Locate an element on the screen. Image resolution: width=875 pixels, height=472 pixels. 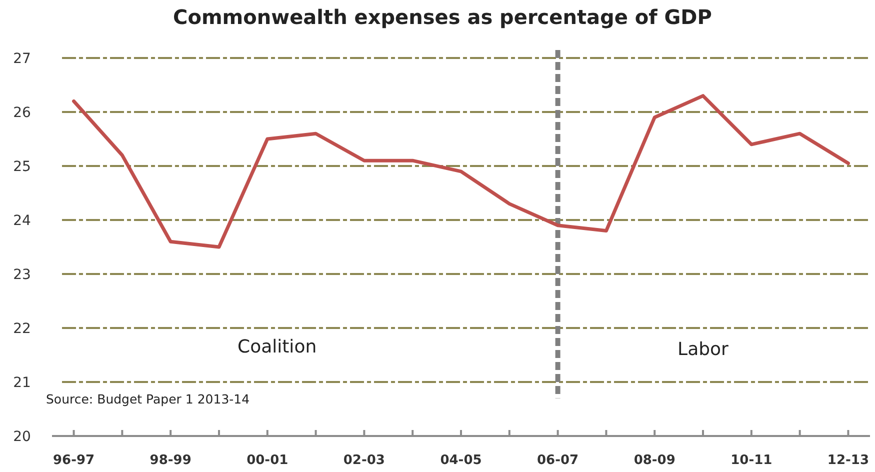
x-tick-label: 00-01 is located at coordinates (267, 460).